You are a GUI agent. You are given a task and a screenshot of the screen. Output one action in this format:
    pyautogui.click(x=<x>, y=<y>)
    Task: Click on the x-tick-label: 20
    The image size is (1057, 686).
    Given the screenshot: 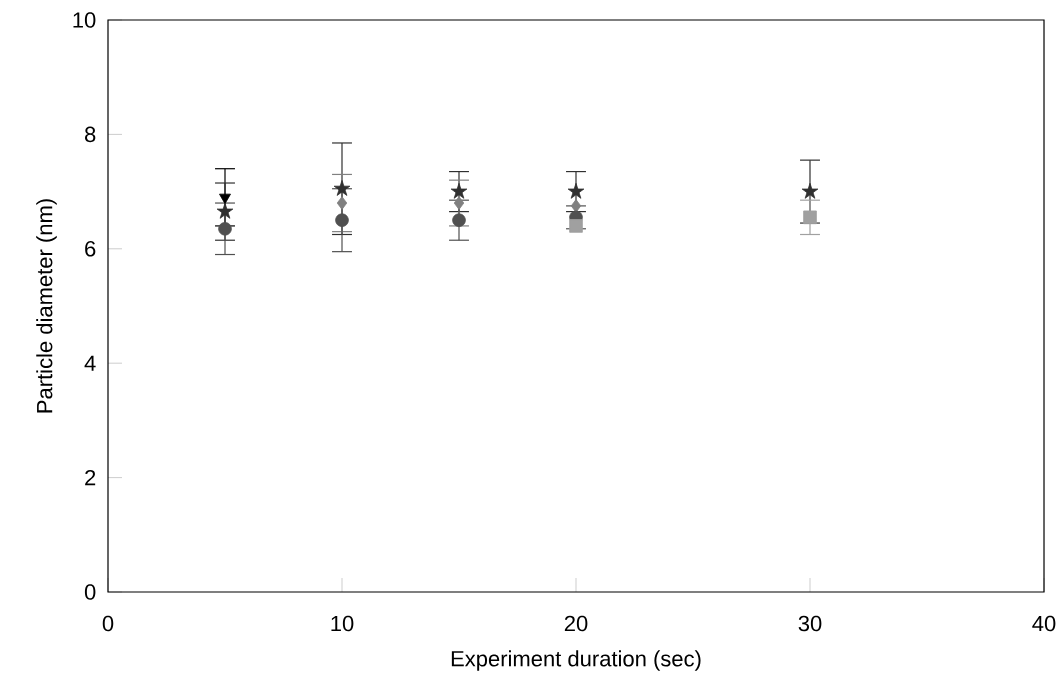 What is the action you would take?
    pyautogui.click(x=576, y=623)
    